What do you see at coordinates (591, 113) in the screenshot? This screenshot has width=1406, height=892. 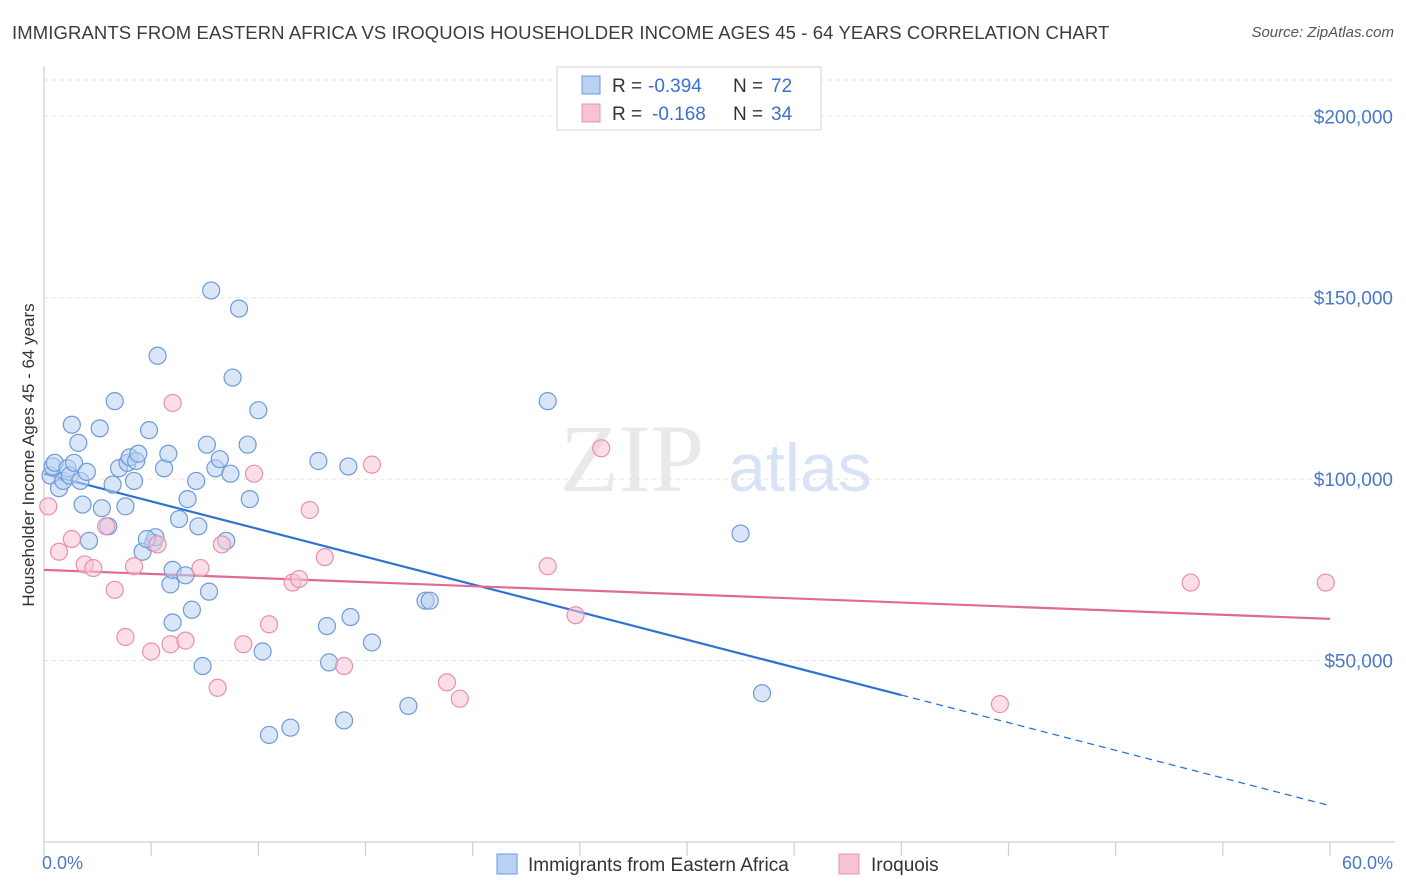 I see `legend-swatch-pink` at bounding box center [591, 113].